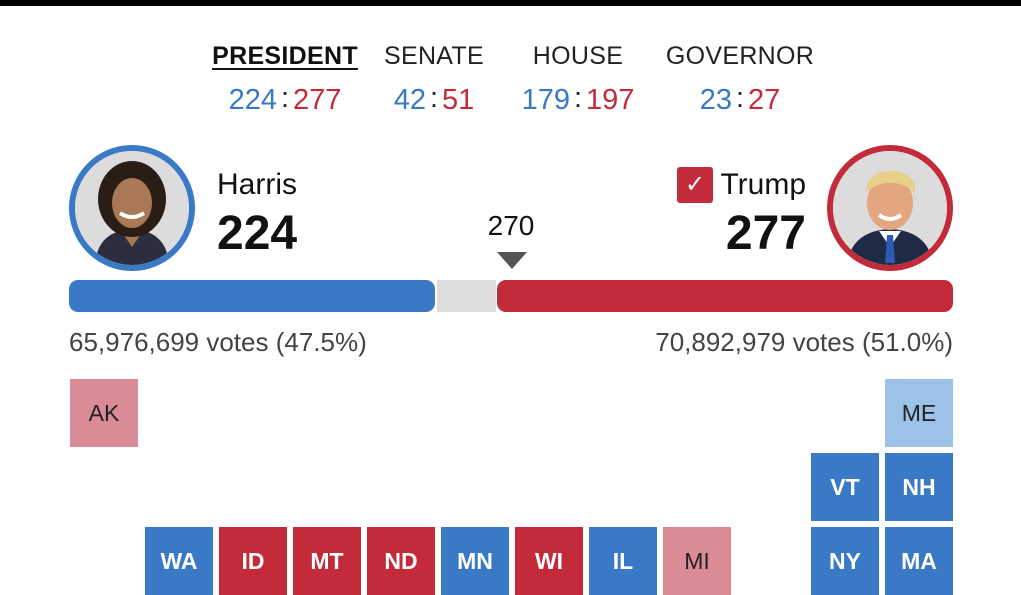  Describe the element at coordinates (252, 296) in the screenshot. I see `harris-bar` at that location.